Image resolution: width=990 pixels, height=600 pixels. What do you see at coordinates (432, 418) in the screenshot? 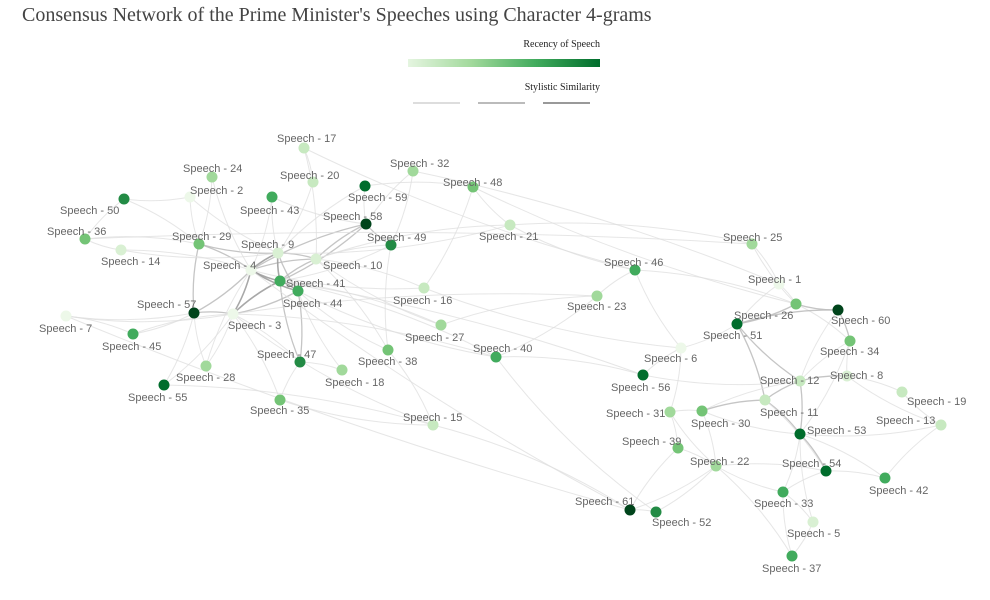
I see `speech-label-15: Speech - 15` at bounding box center [432, 418].